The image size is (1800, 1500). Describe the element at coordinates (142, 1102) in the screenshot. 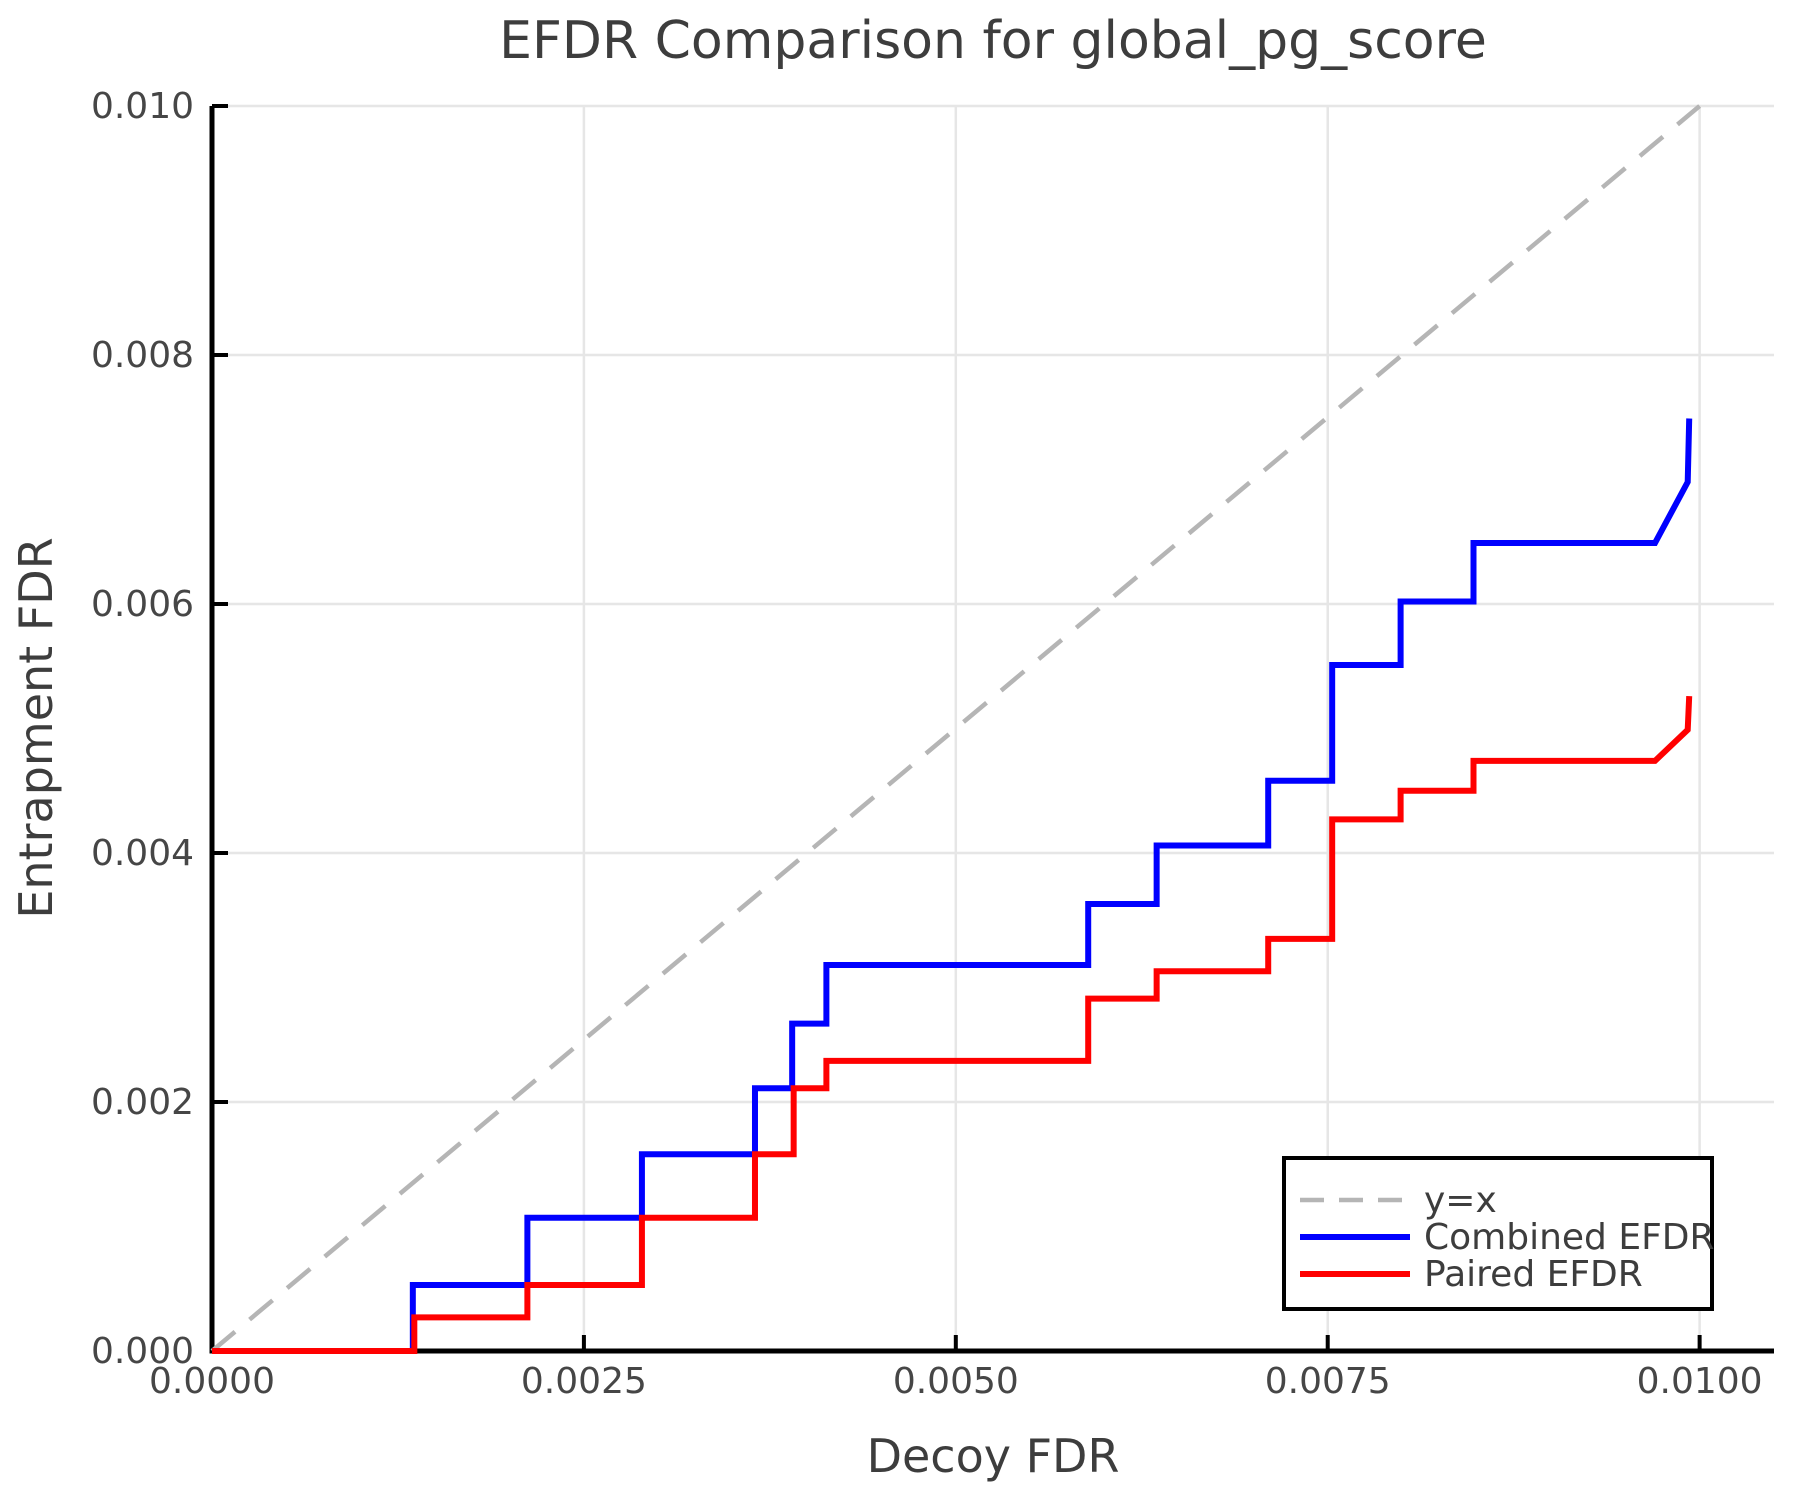

I see `y-tick-label: 0.002` at that location.